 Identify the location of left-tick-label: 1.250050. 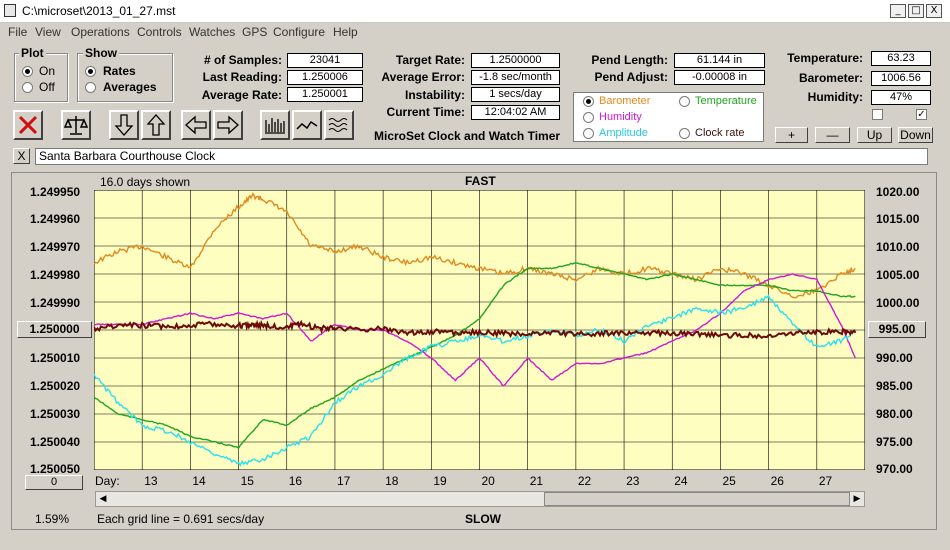
(55, 469).